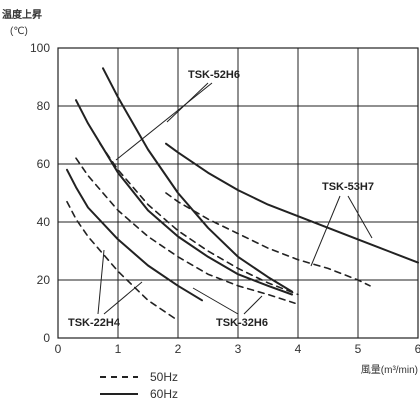  Describe the element at coordinates (358, 349) in the screenshot. I see `x-tick-label: 5` at that location.